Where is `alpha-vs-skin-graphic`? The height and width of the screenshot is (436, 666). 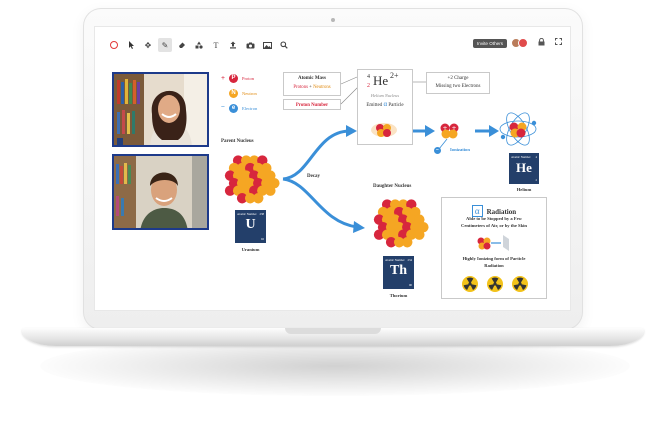
alpha-vs-skin-graphic is located at coordinates (493, 243).